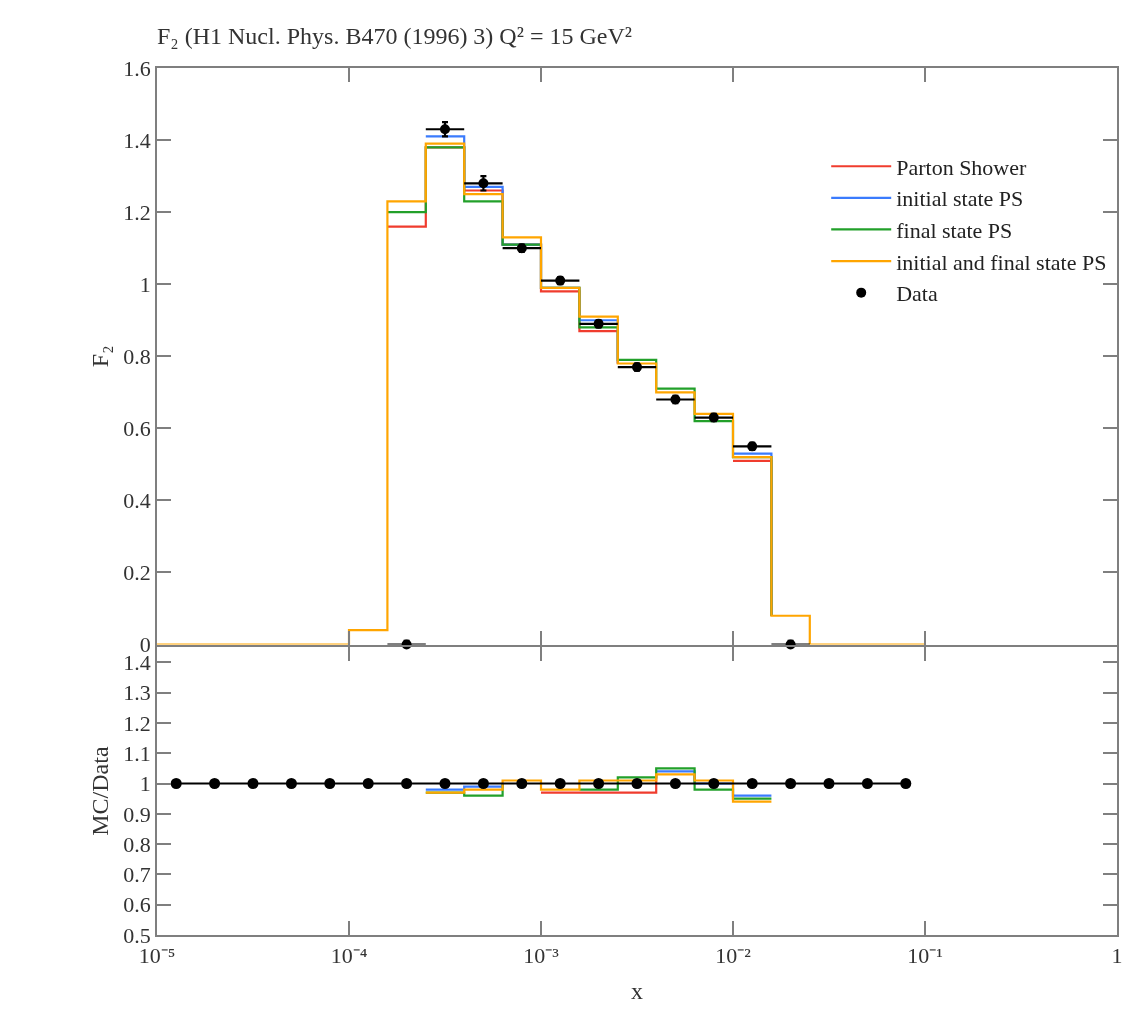 This screenshot has width=1145, height=1017. What do you see at coordinates (99, 791) in the screenshot?
I see `y-axis-title: MC/Data` at bounding box center [99, 791].